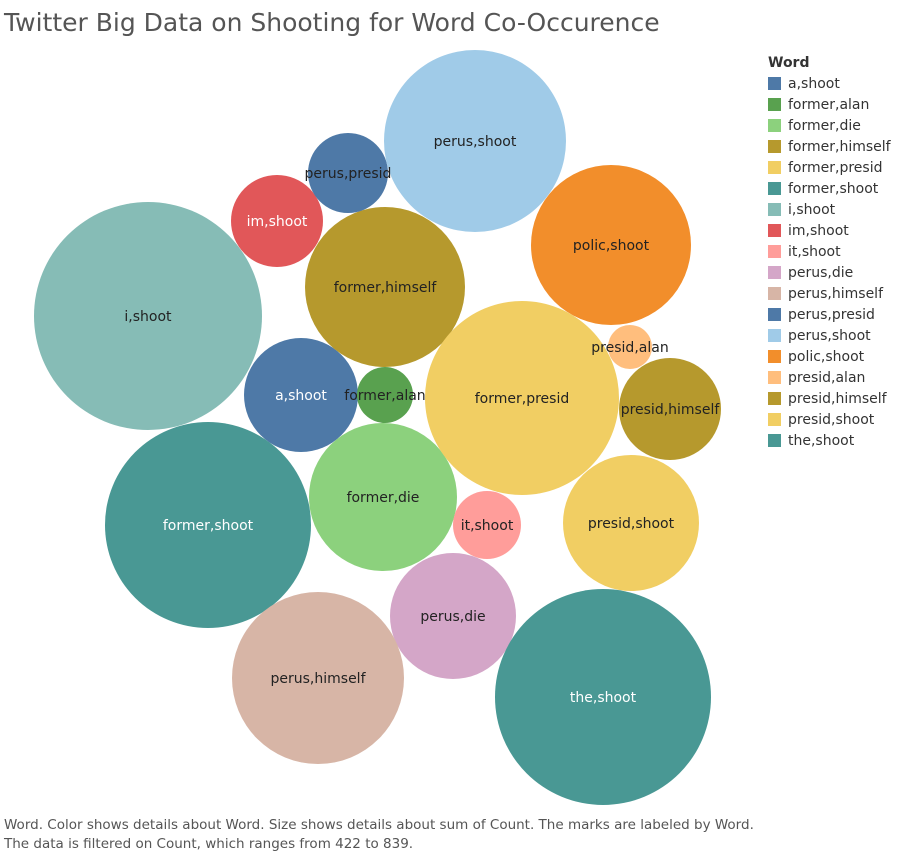  I want to click on legend-item-presid-alan: presid,alan, so click(829, 377).